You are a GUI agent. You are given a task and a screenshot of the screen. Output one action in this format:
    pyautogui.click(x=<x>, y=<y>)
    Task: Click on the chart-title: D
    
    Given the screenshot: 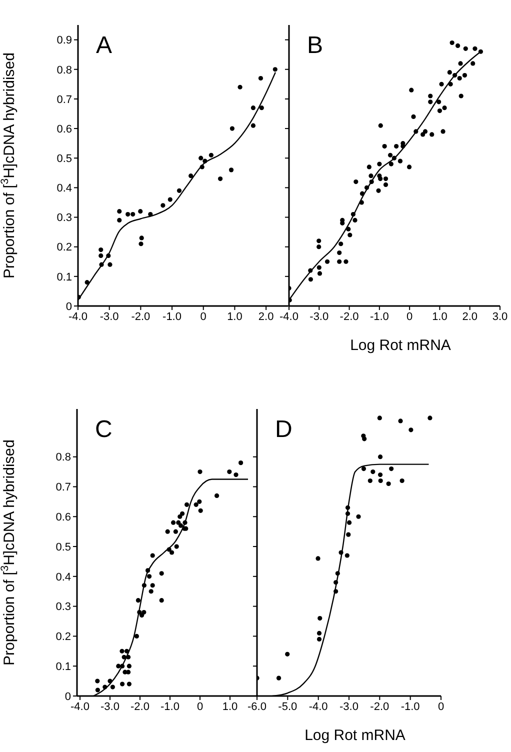 What is the action you would take?
    pyautogui.click(x=283, y=429)
    